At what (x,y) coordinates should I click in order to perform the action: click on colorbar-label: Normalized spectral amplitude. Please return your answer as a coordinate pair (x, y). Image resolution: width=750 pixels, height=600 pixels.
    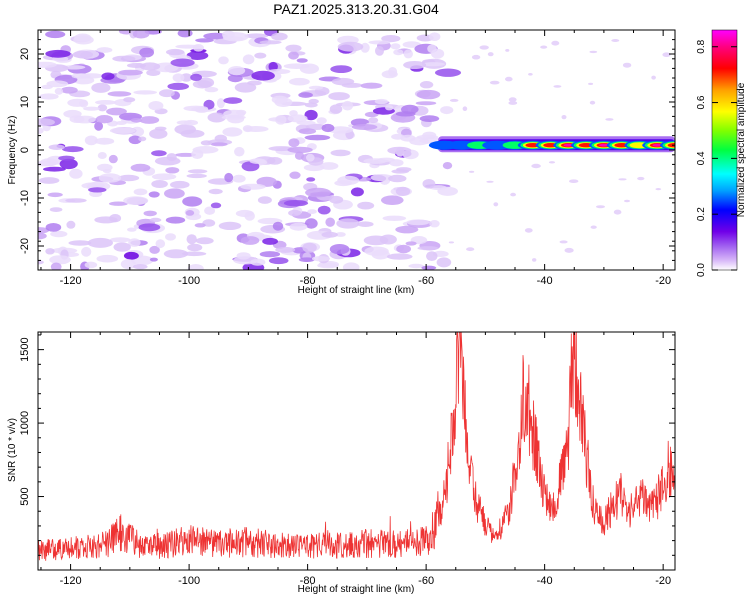
    Looking at the image, I should click on (741, 149).